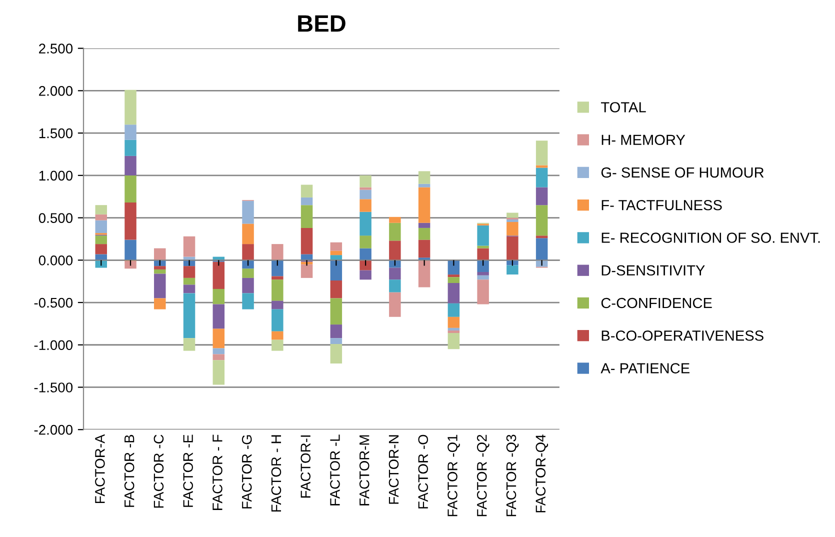 This screenshot has width=835, height=537. What do you see at coordinates (53, 345) in the screenshot?
I see `y-tick-label: -1.000` at bounding box center [53, 345].